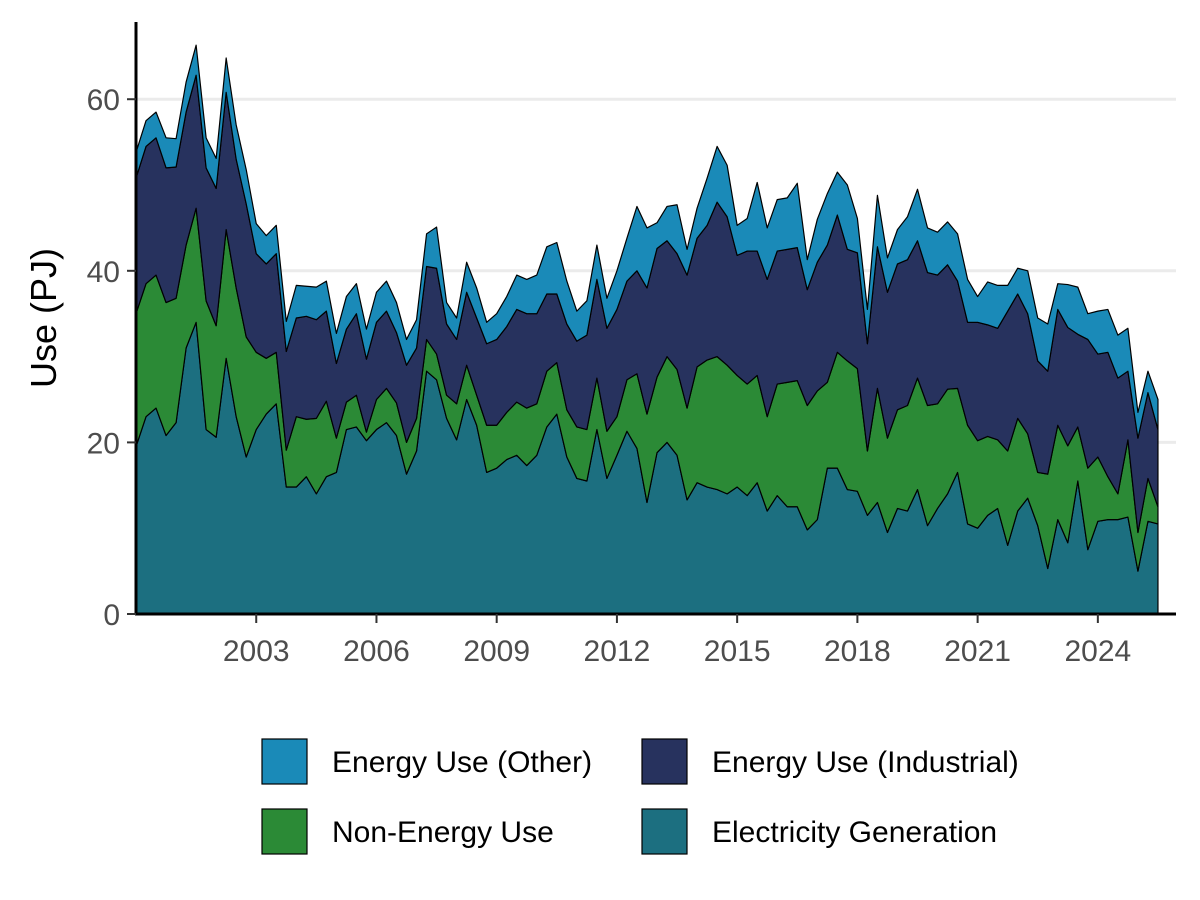 This screenshot has width=1200, height=900. What do you see at coordinates (103, 100) in the screenshot?
I see `y-tick-label: 60` at bounding box center [103, 100].